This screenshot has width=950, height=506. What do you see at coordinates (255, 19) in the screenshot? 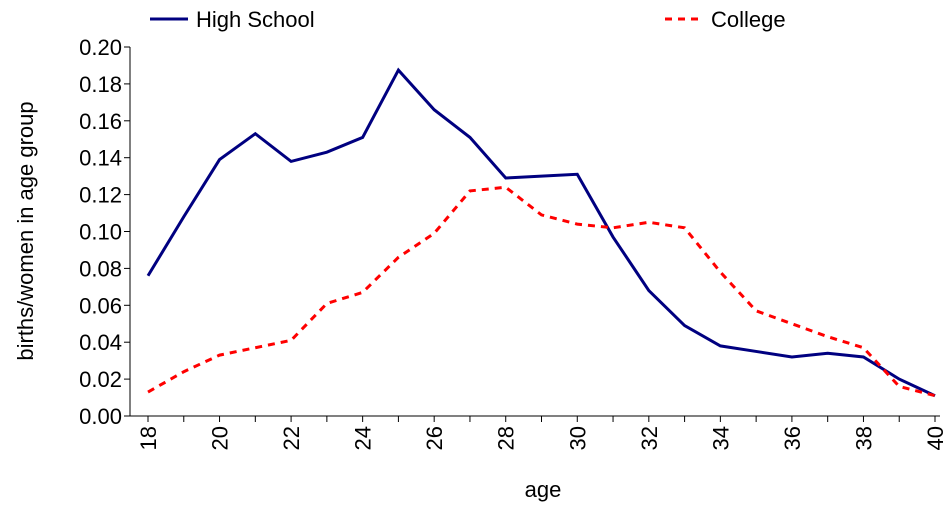
I see `legend-label: High School` at bounding box center [255, 19].